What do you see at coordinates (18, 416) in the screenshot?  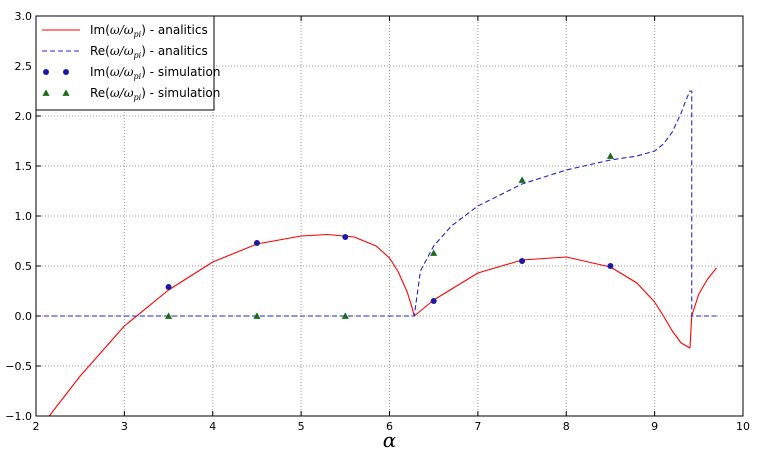 I see `y-tick-label: −1.0` at bounding box center [18, 416].